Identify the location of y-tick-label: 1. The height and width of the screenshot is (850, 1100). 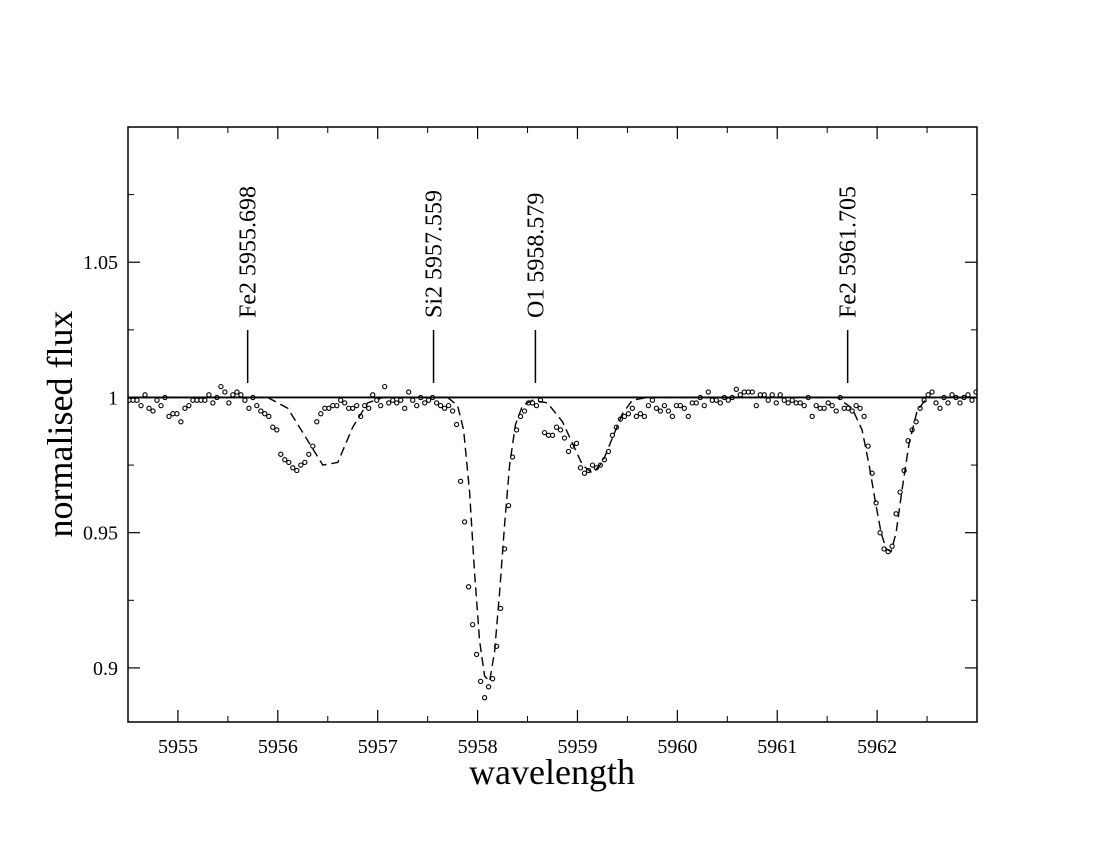
(113, 398).